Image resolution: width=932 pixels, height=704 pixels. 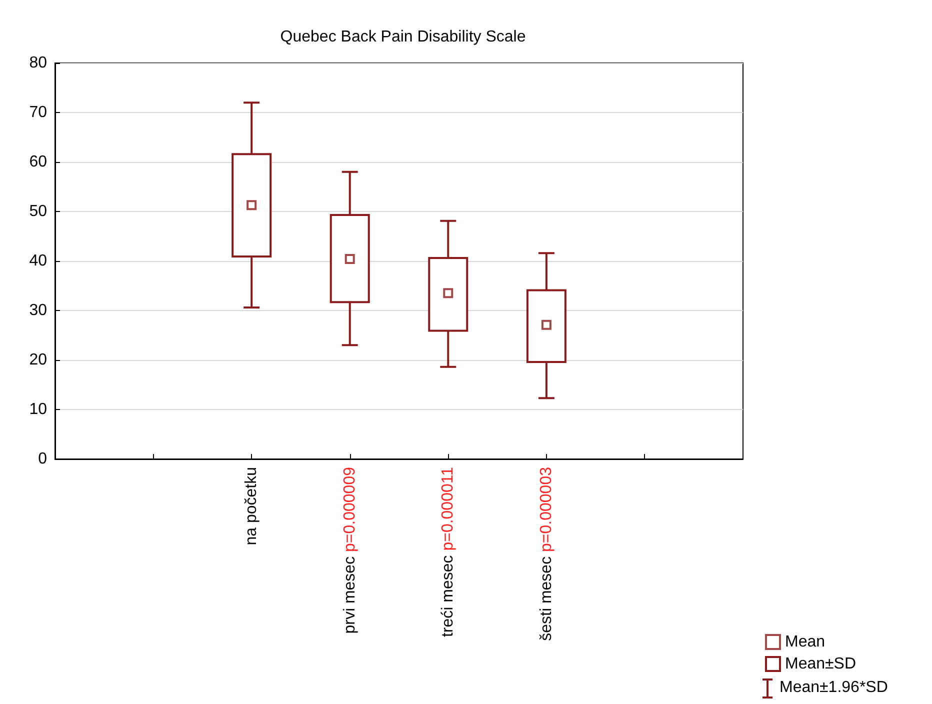 What do you see at coordinates (251, 506) in the screenshot?
I see `x-tick-label: na početku` at bounding box center [251, 506].